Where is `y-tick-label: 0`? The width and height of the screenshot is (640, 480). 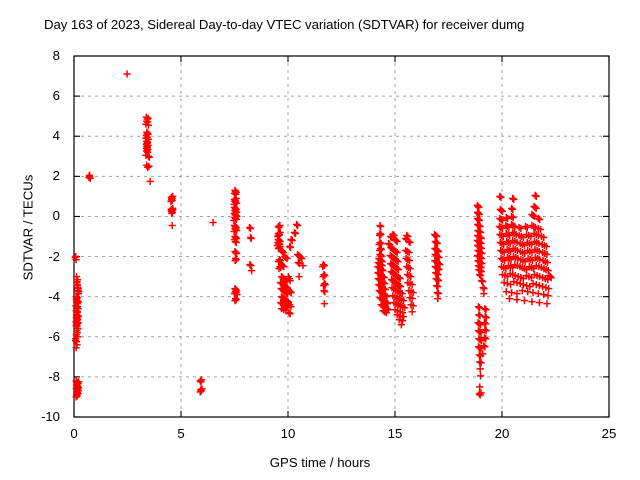
y-tick-label: 0 is located at coordinates (56, 216).